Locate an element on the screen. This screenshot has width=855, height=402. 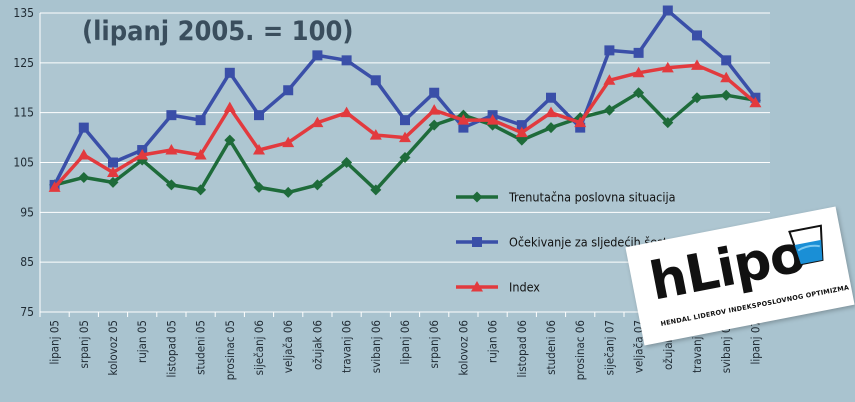
x-tick-label: studeni 06 is located at coordinates (551, 347).